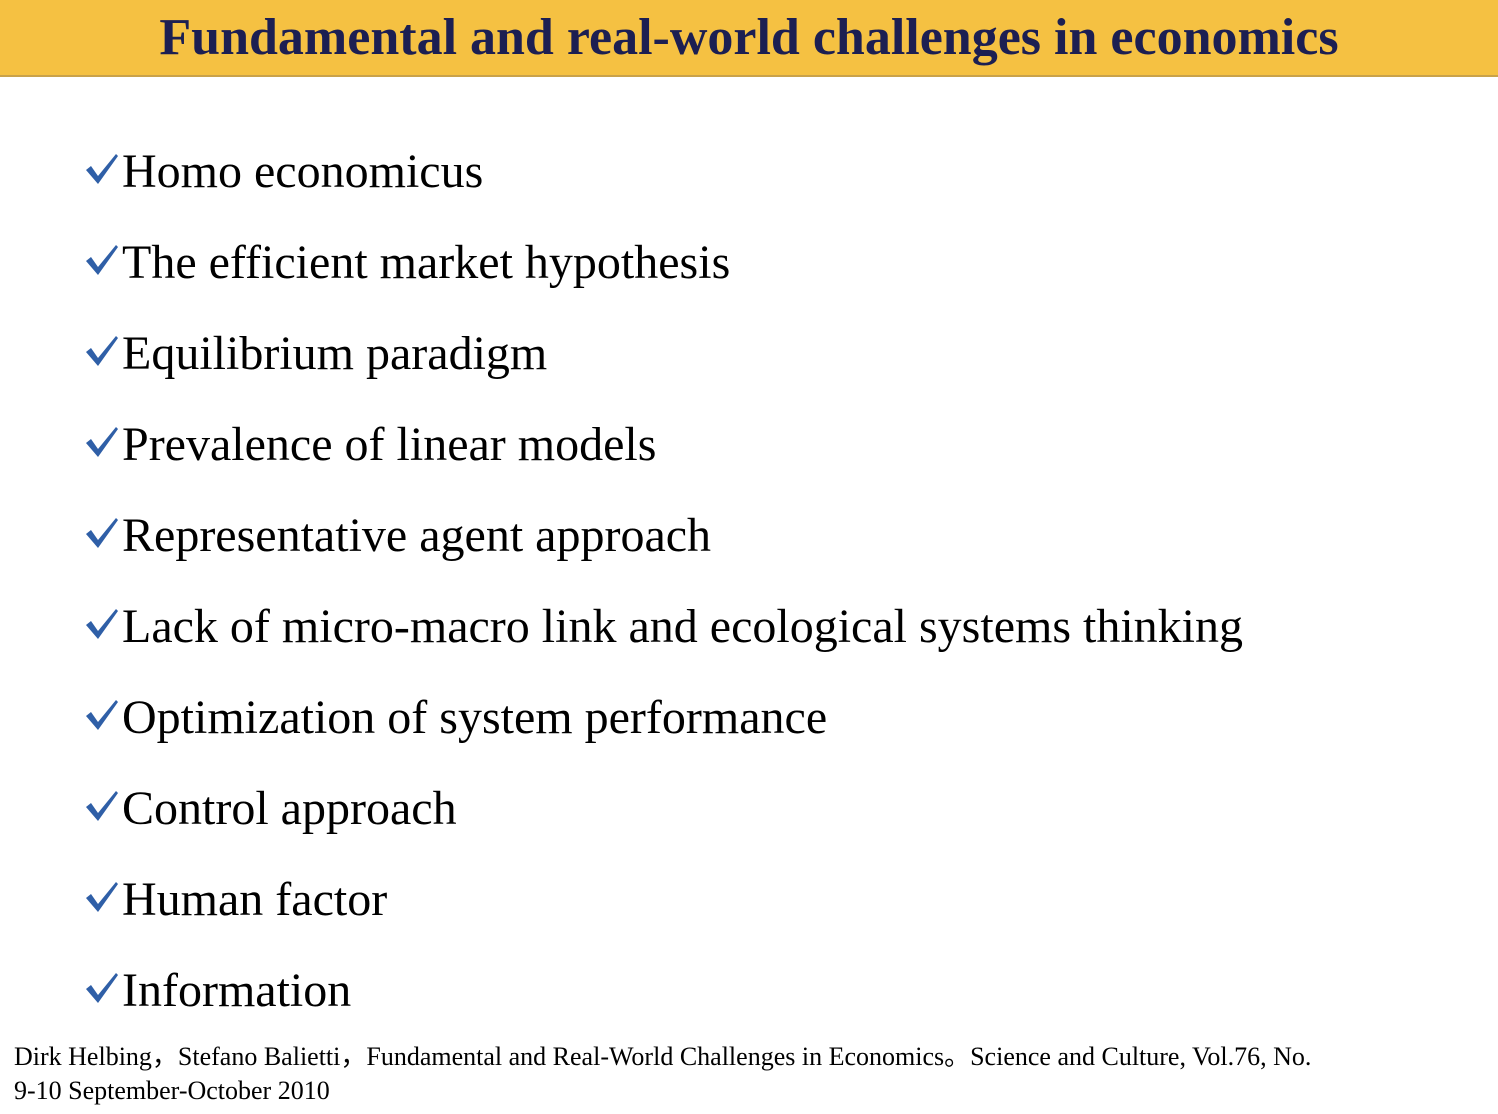 Image resolution: width=1498 pixels, height=1114 pixels. What do you see at coordinates (237, 990) in the screenshot?
I see `list-item-text: Information` at bounding box center [237, 990].